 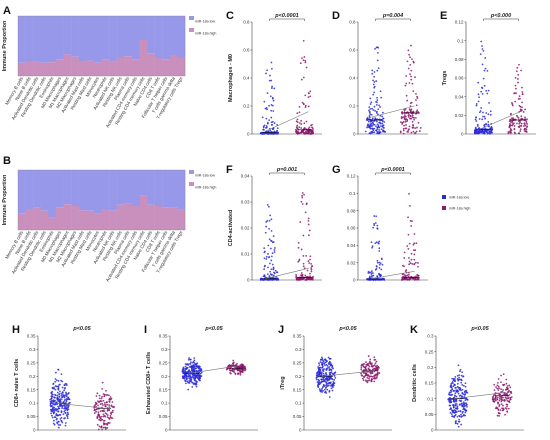 I want to click on y-tick-label: 0.04, so click(x=351, y=245).